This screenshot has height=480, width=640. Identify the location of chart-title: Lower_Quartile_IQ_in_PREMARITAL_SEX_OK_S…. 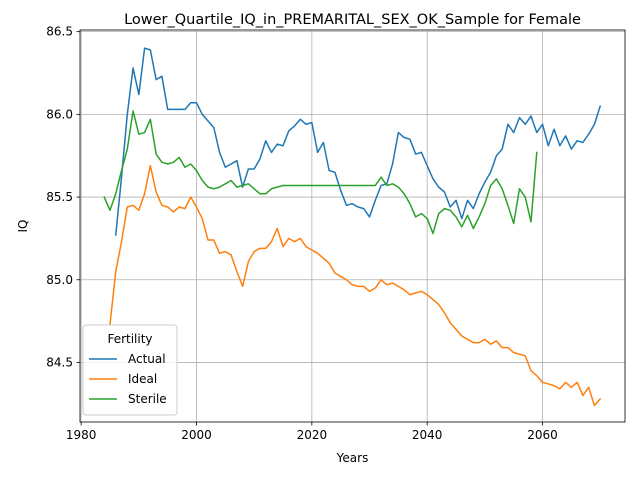
(352, 20).